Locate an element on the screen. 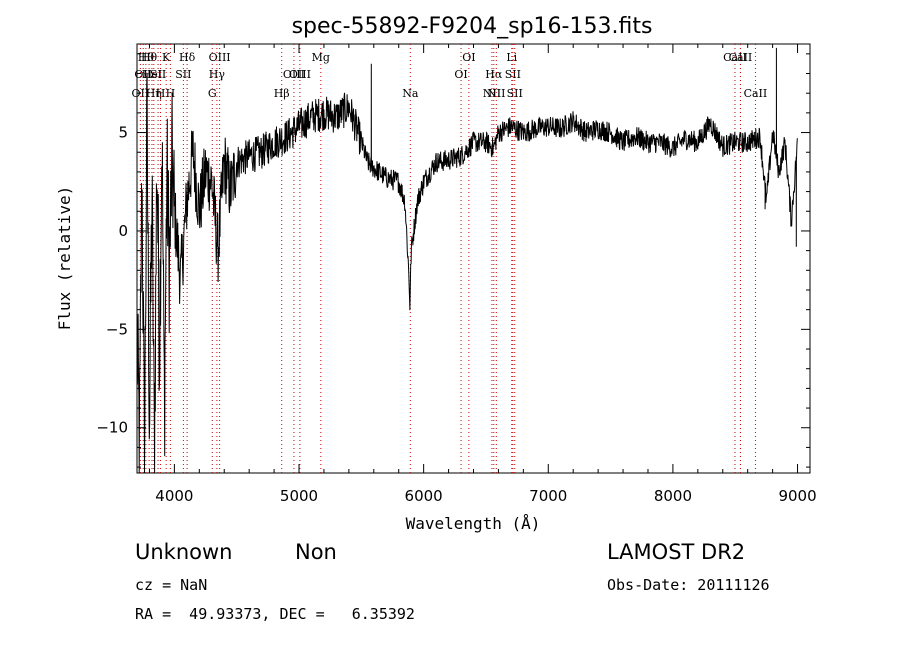 The width and height of the screenshot is (900, 650). y-tick-label-1: −5 is located at coordinates (117, 329).